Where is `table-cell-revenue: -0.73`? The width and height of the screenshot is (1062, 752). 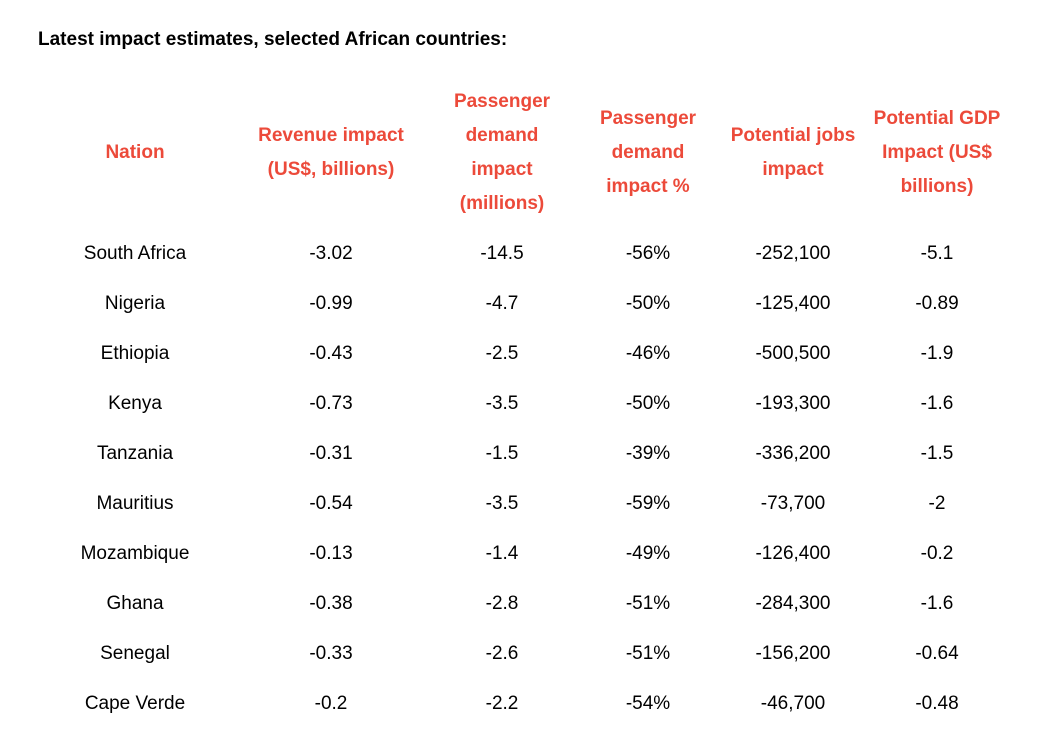
table-cell-revenue: -0.73 is located at coordinates (331, 403).